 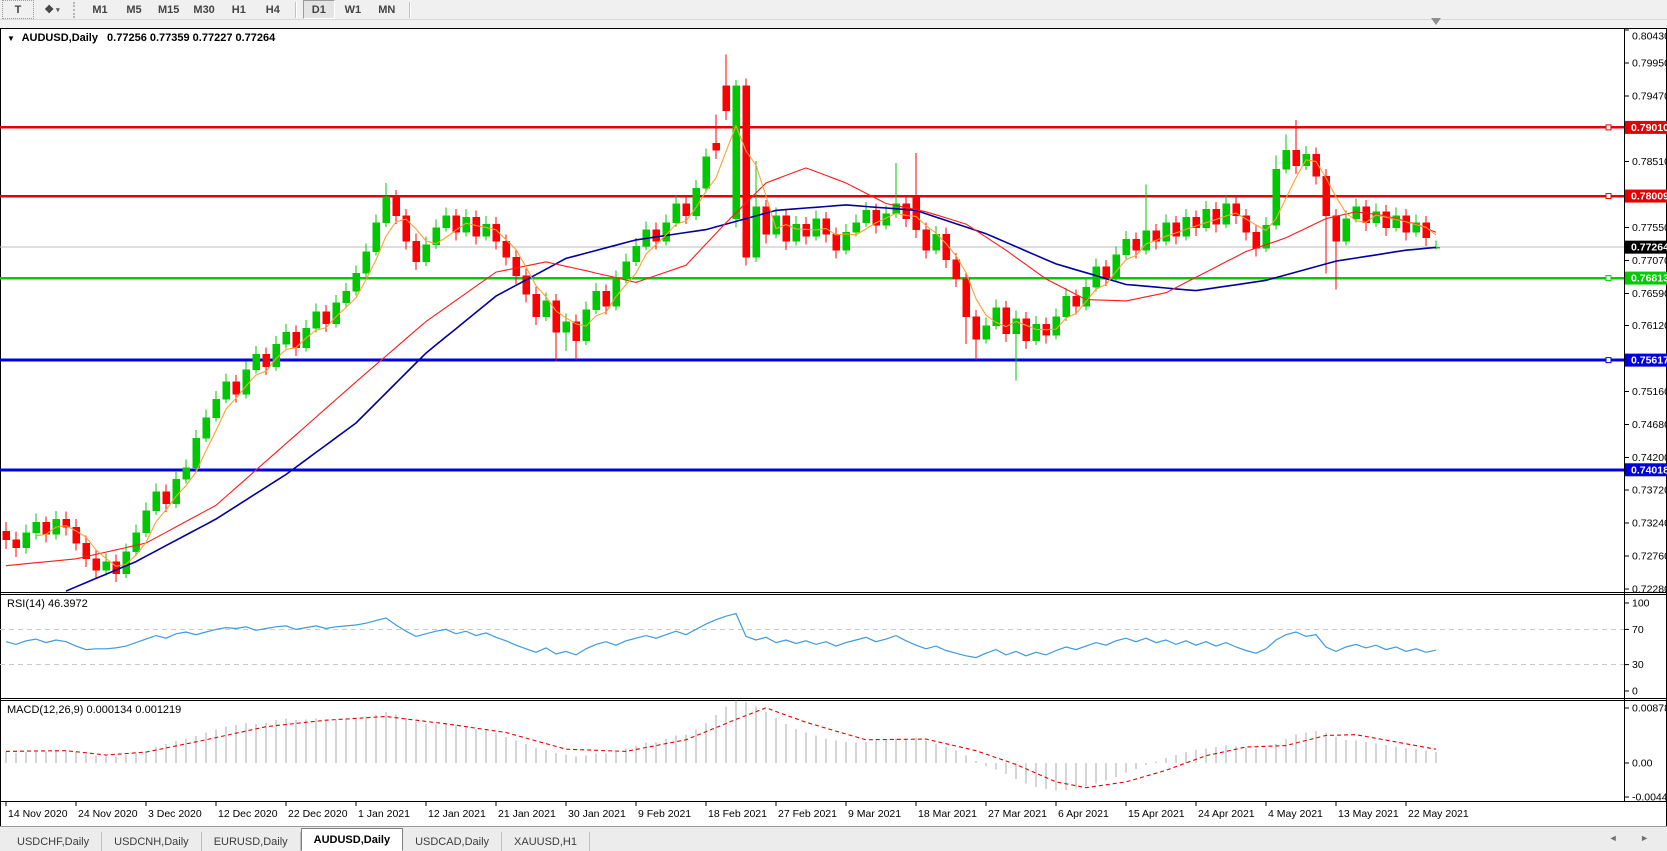 I want to click on price-level-badge-label: 0.76813, so click(x=1649, y=279).